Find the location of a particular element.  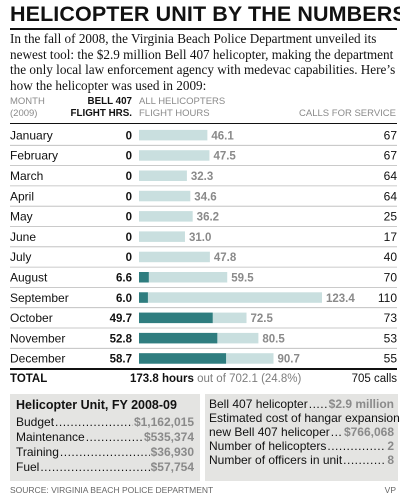

calls-column-header: CALLS FOR SERVICE is located at coordinates (347, 108).